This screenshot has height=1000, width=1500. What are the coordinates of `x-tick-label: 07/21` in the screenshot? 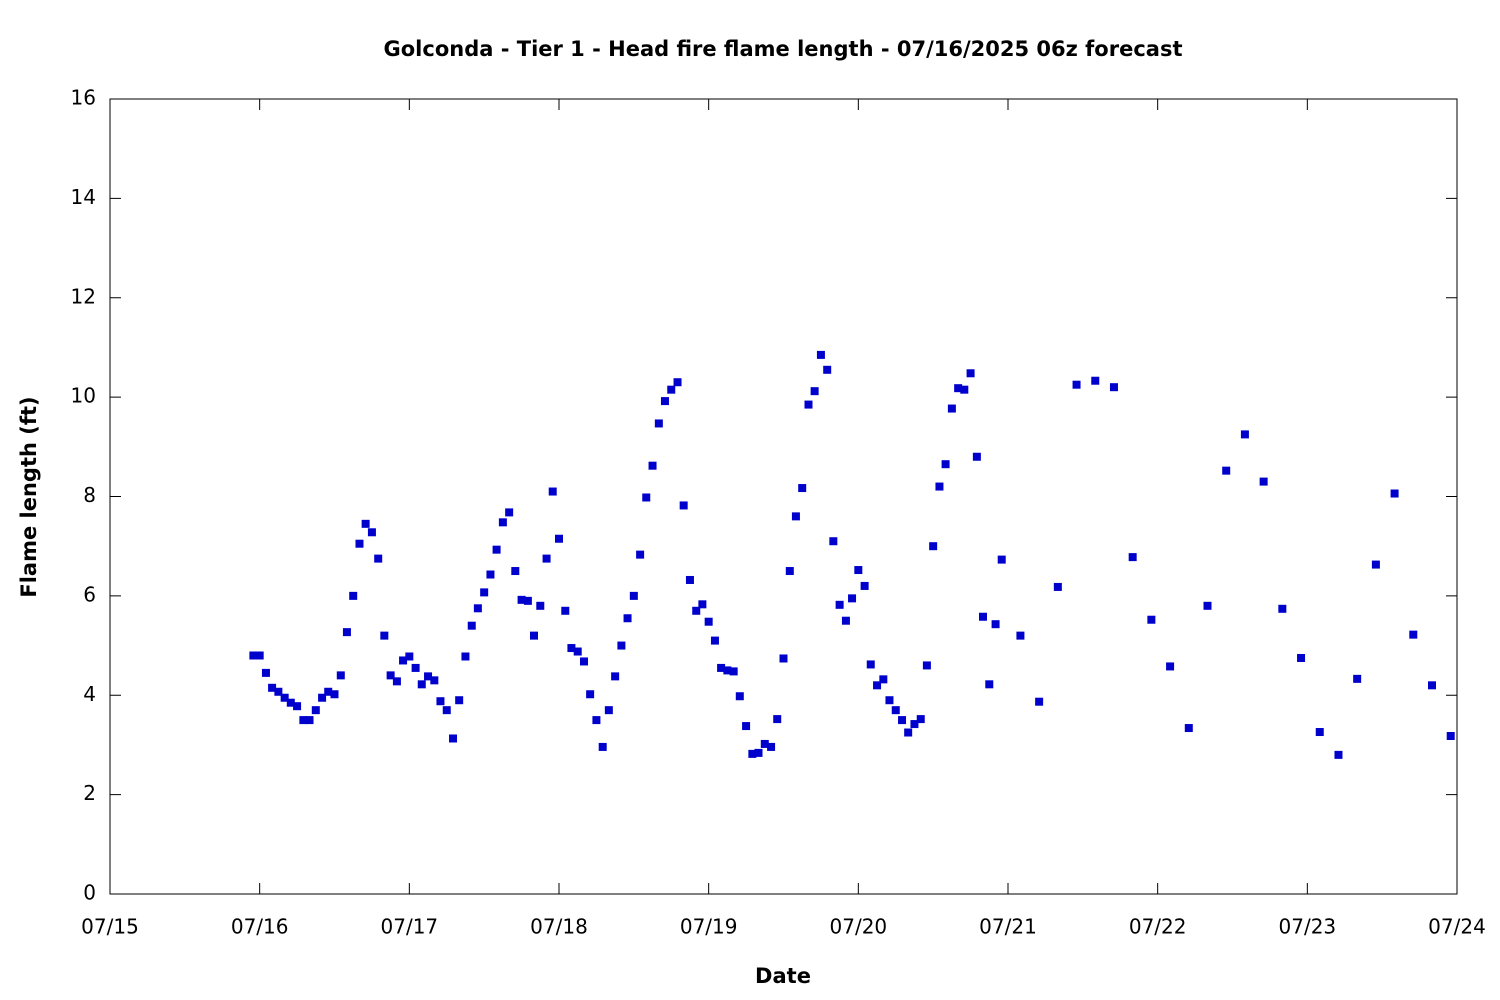 It's located at (1008, 927).